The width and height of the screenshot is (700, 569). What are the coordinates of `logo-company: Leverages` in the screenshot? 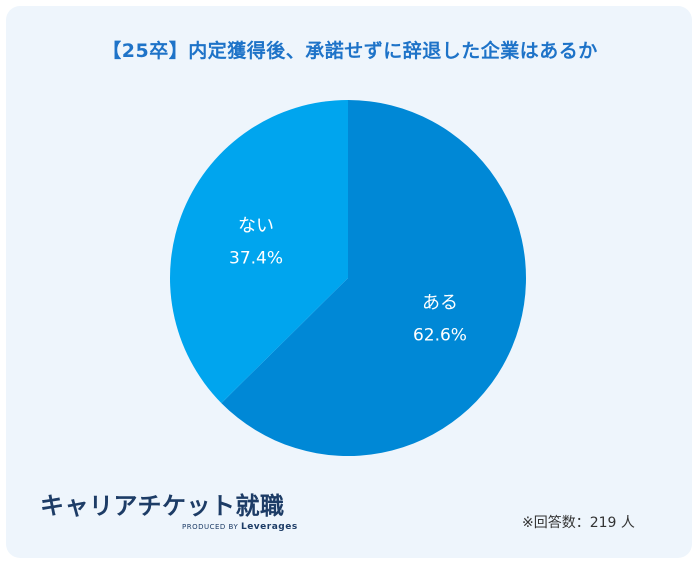 It's located at (269, 527).